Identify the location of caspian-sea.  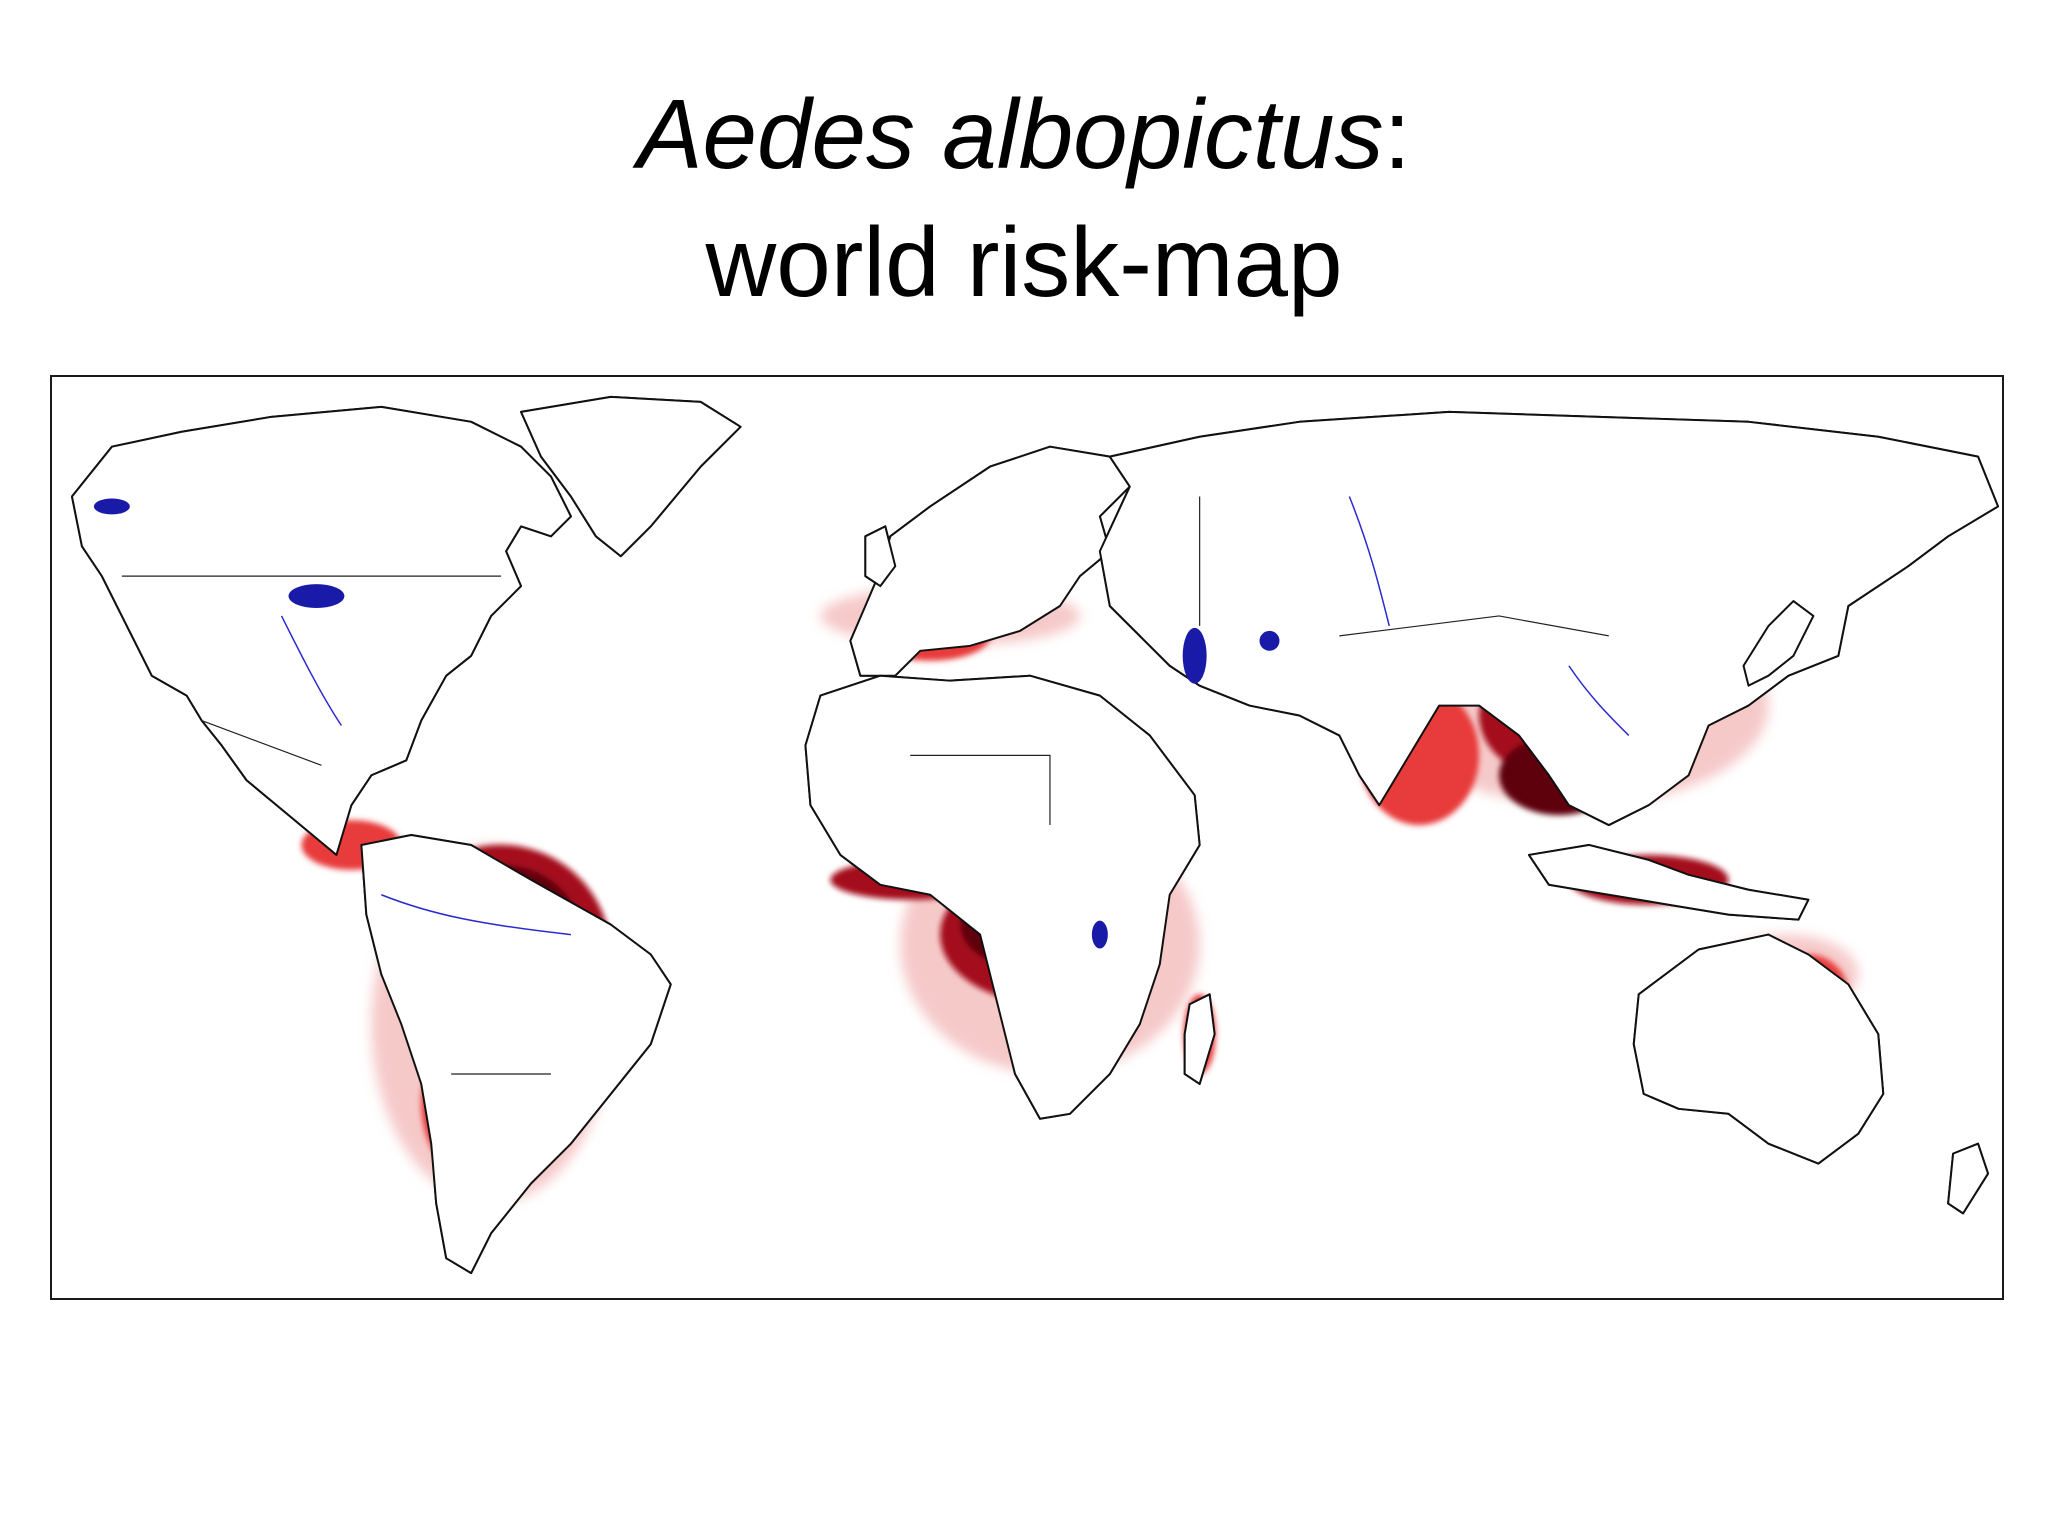
(1194, 655).